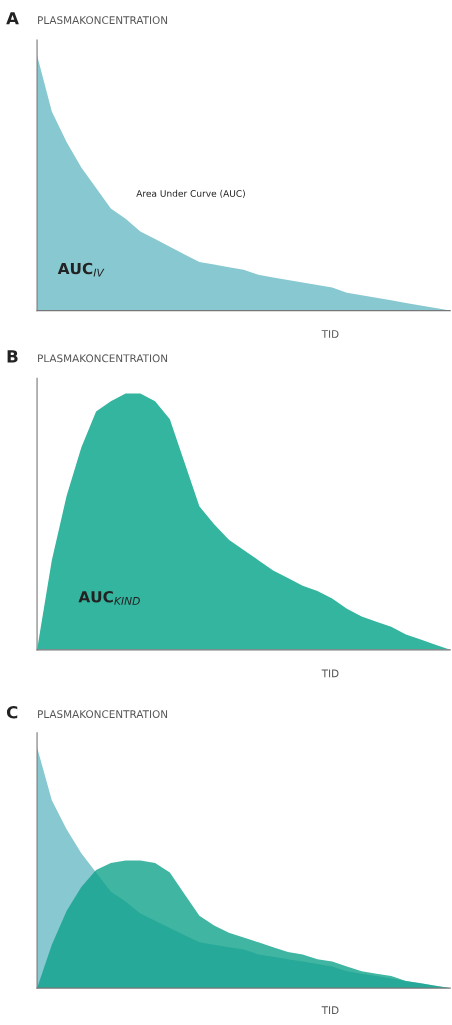  Describe the element at coordinates (12, 712) in the screenshot. I see `chart-title: C` at that location.